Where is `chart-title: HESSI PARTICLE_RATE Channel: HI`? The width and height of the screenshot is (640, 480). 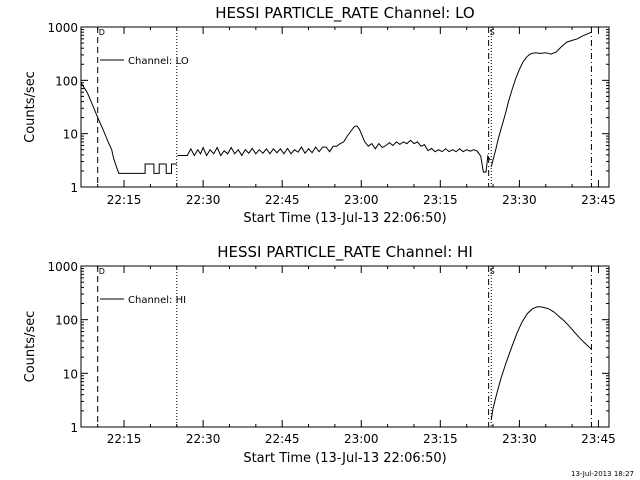
chart-title: HESSI PARTICLE_RATE Channel: HI is located at coordinates (345, 252).